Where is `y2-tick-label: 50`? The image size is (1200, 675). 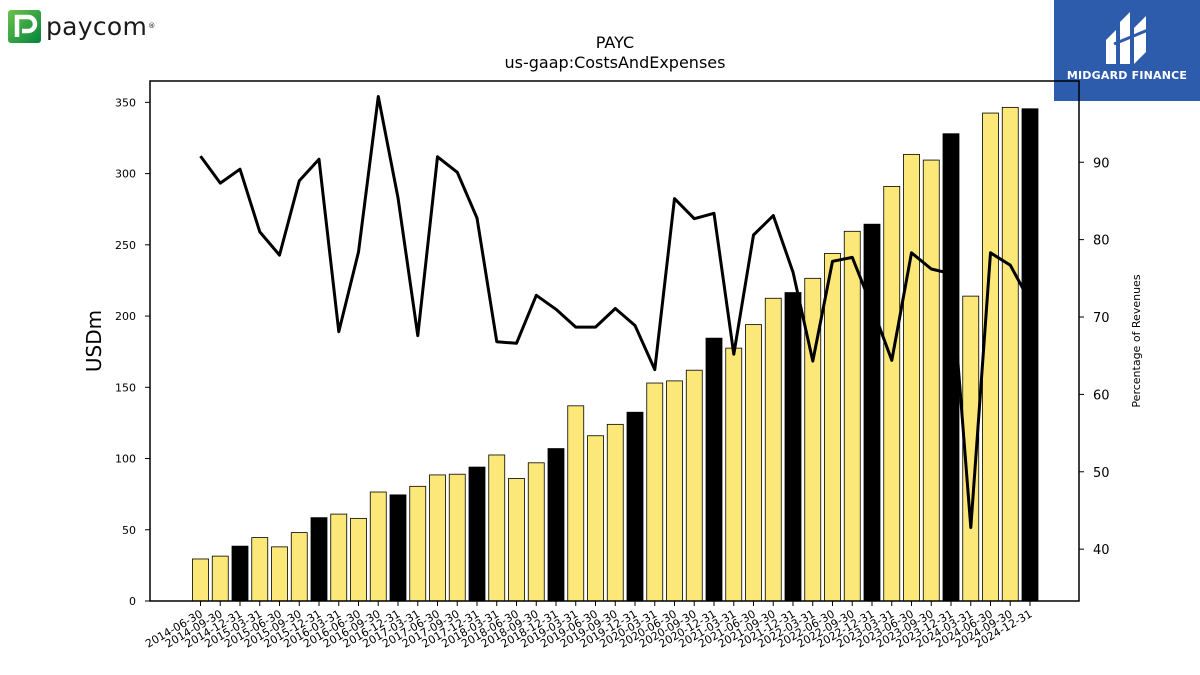 y2-tick-label: 50 is located at coordinates (1101, 473).